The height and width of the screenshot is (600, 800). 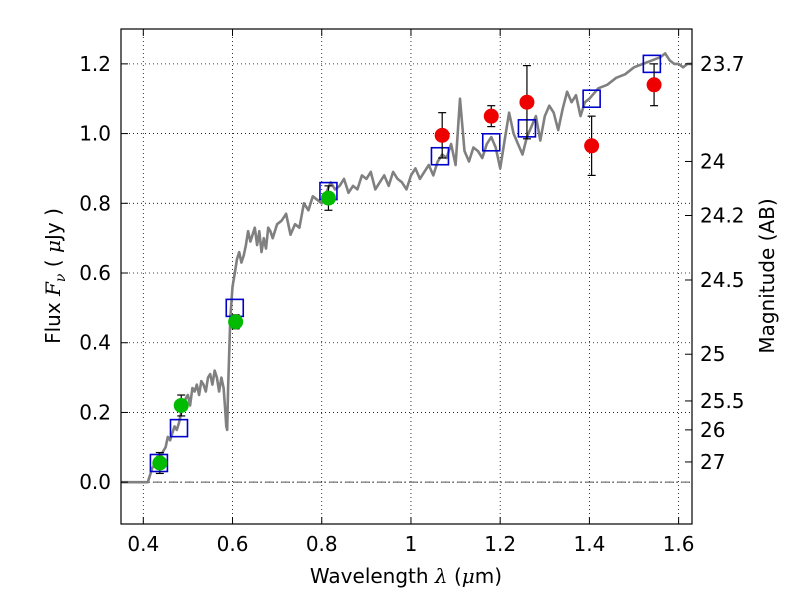 I want to click on magnitude-tick-label: 25, so click(x=712, y=354).